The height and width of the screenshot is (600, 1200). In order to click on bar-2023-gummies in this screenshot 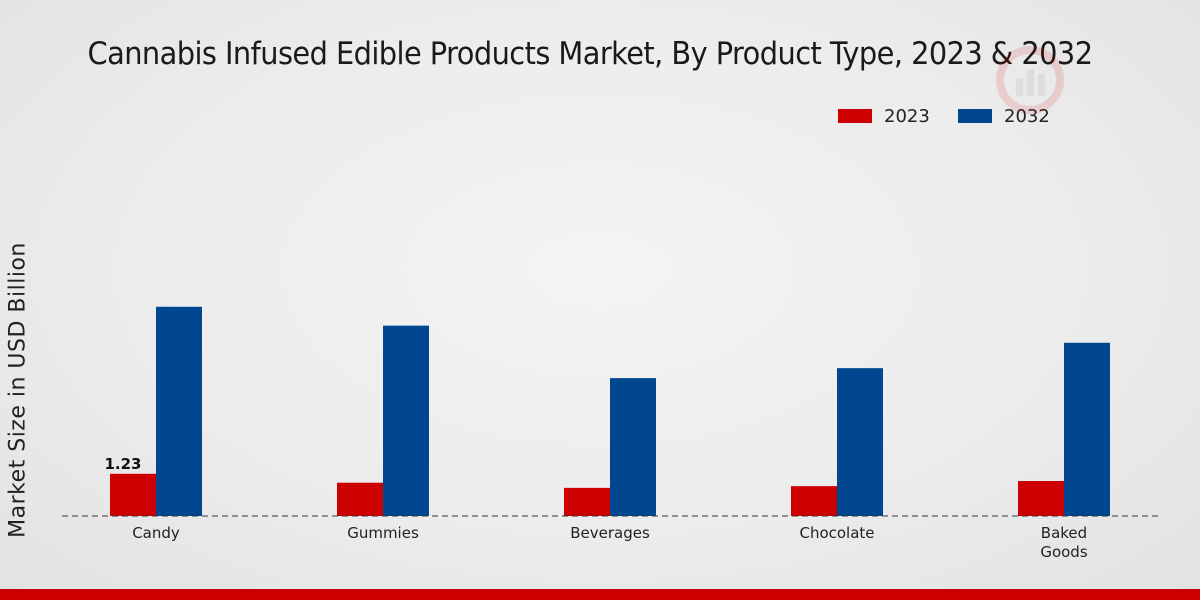, I will do `click(360, 499)`.